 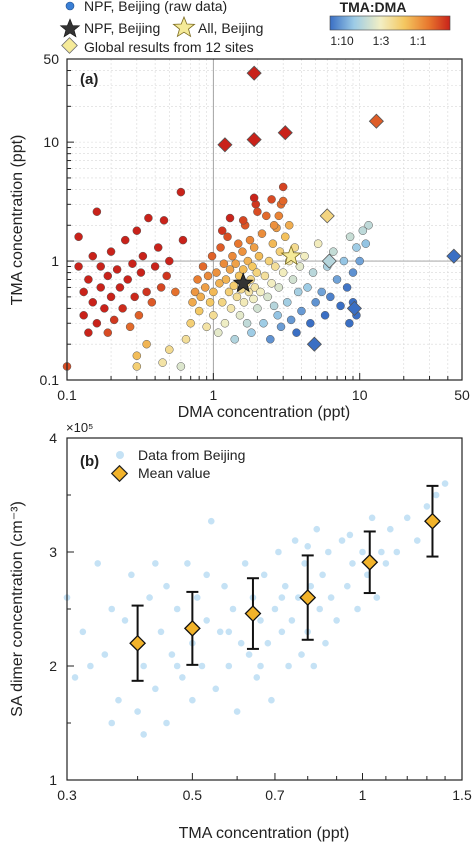 I want to click on y-tick-label: 10, so click(x=51, y=142).